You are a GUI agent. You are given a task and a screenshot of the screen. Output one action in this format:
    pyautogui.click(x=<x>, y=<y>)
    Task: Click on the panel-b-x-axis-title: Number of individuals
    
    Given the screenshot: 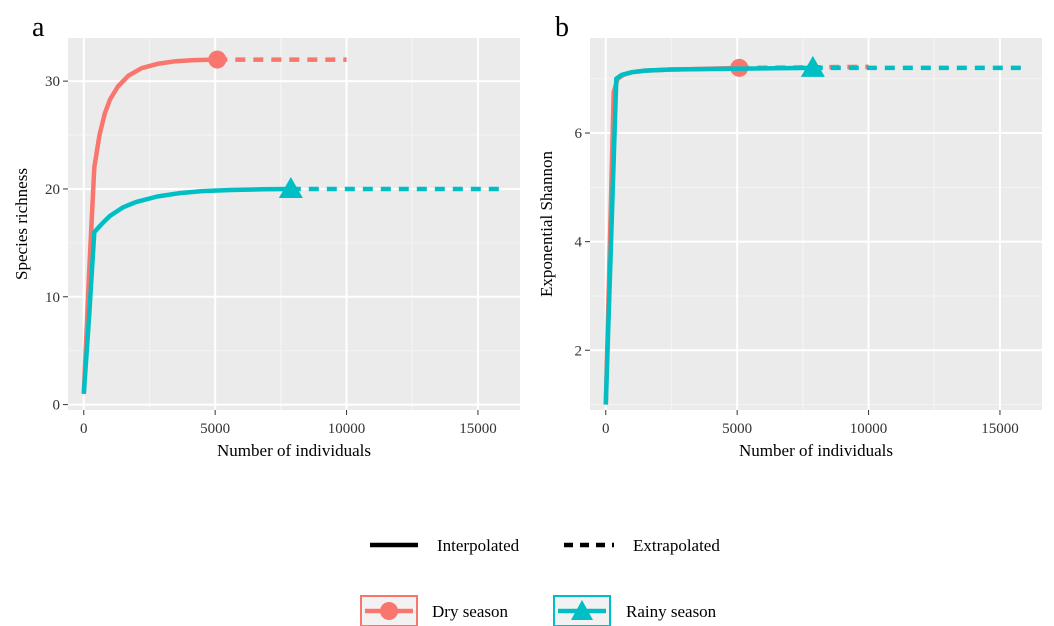 What is the action you would take?
    pyautogui.click(x=816, y=450)
    